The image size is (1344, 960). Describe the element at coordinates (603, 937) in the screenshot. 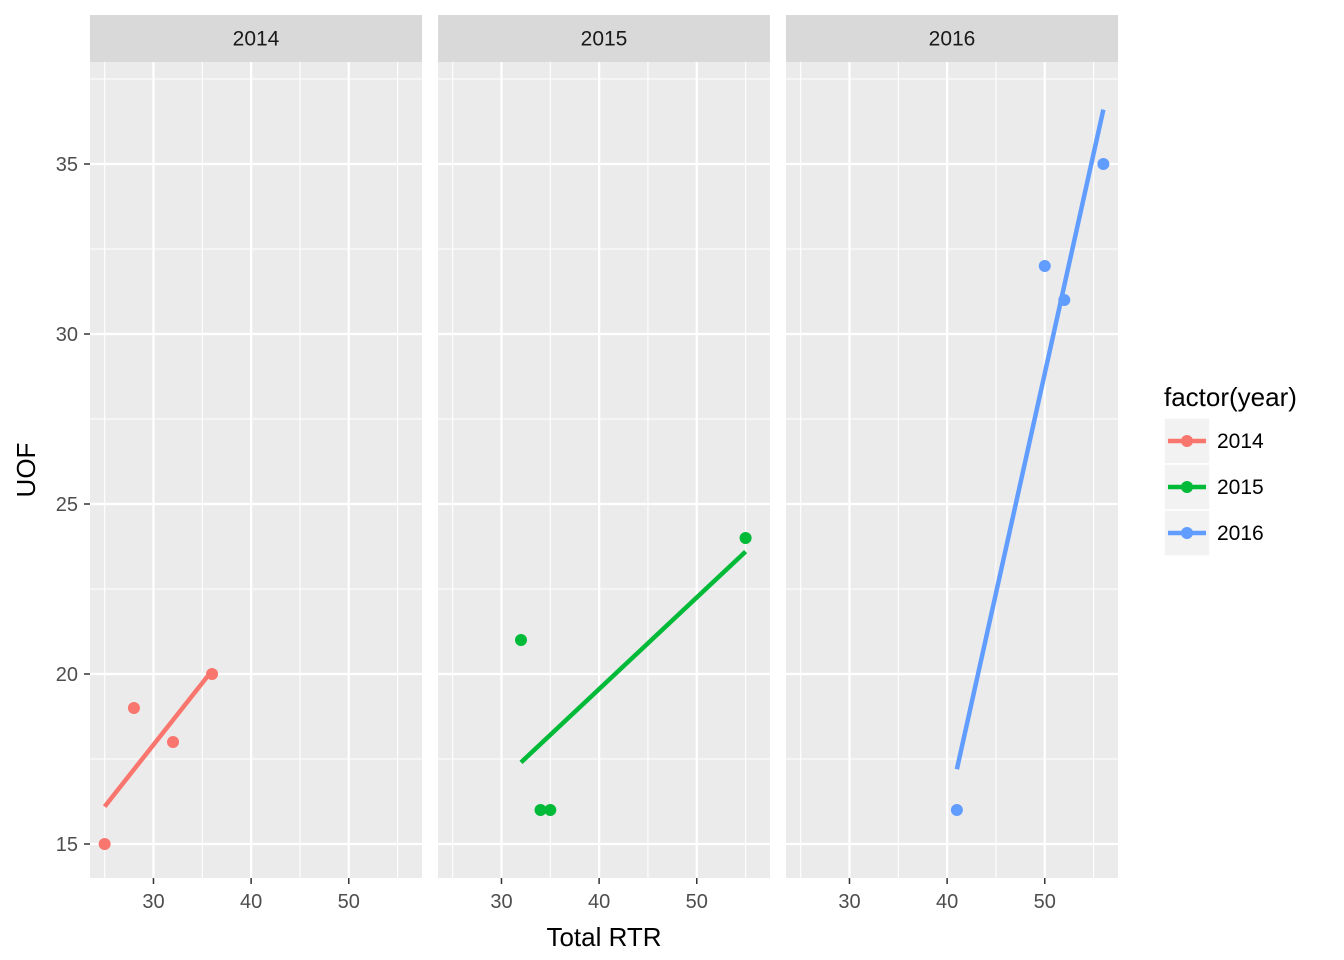

I see `x-axis-title: Total RTR` at that location.